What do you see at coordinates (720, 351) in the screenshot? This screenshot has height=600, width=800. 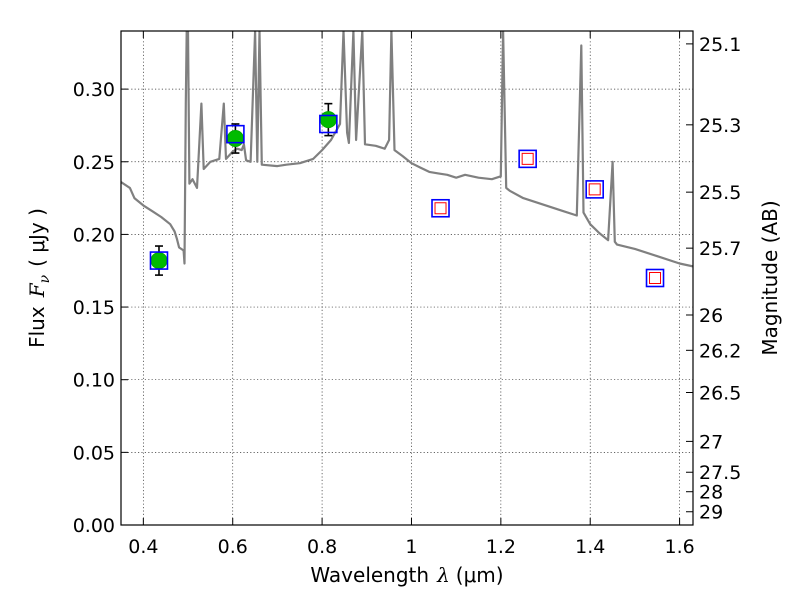 I see `y2-tick-label: 26.2` at bounding box center [720, 351].